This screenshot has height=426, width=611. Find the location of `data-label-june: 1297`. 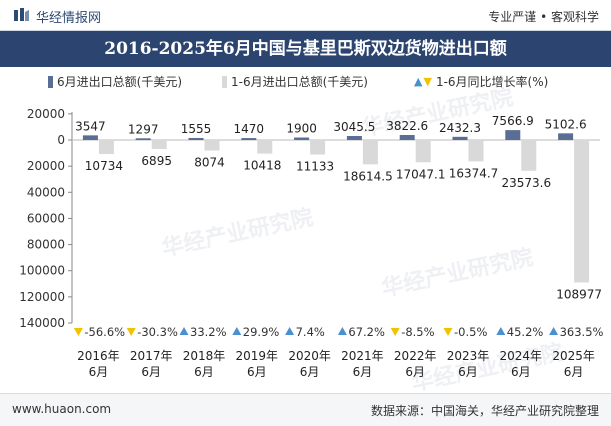

data-label-june: 1297 is located at coordinates (143, 129).